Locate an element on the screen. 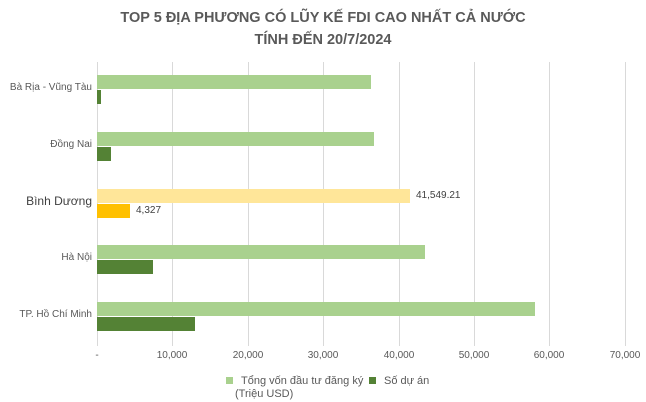 The width and height of the screenshot is (646, 402). legend-swatch-investment is located at coordinates (229, 380).